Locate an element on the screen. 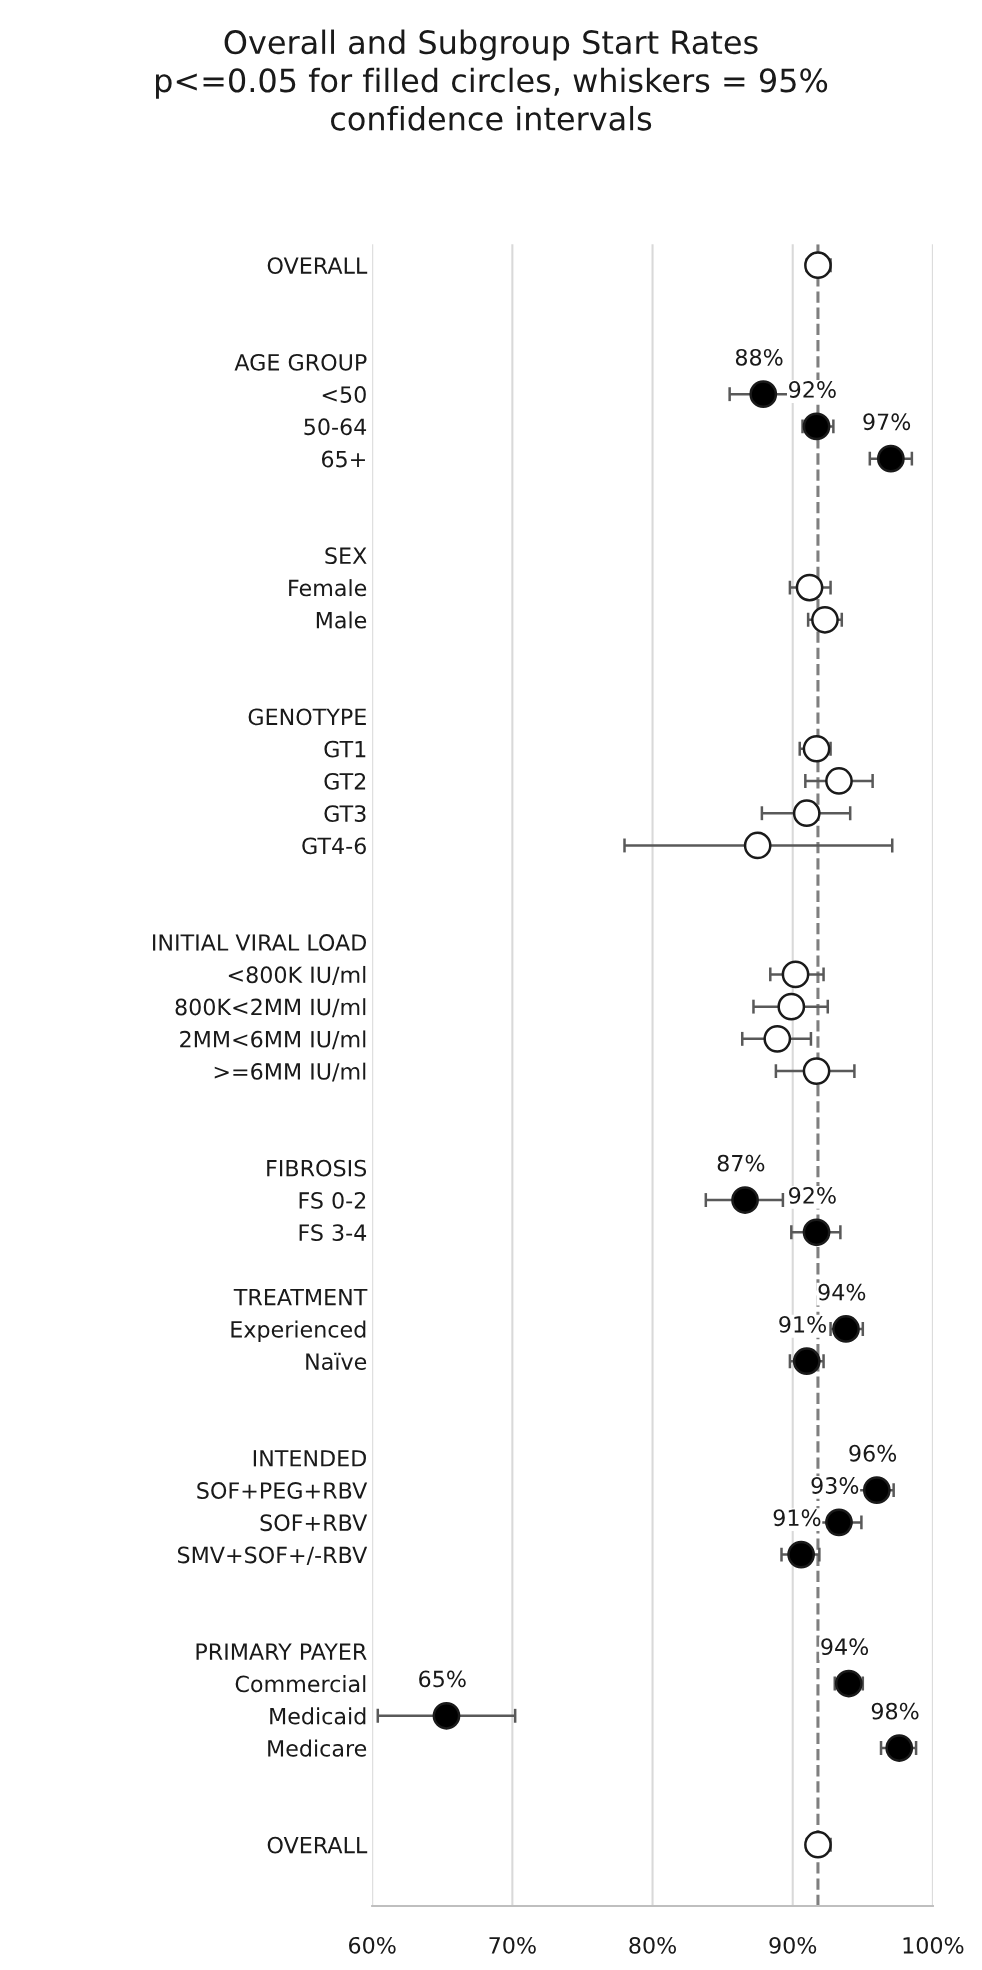 Image resolution: width=982 pixels, height=1970 pixels. y-tick-label: >=6MM IU/ml is located at coordinates (290, 1072).